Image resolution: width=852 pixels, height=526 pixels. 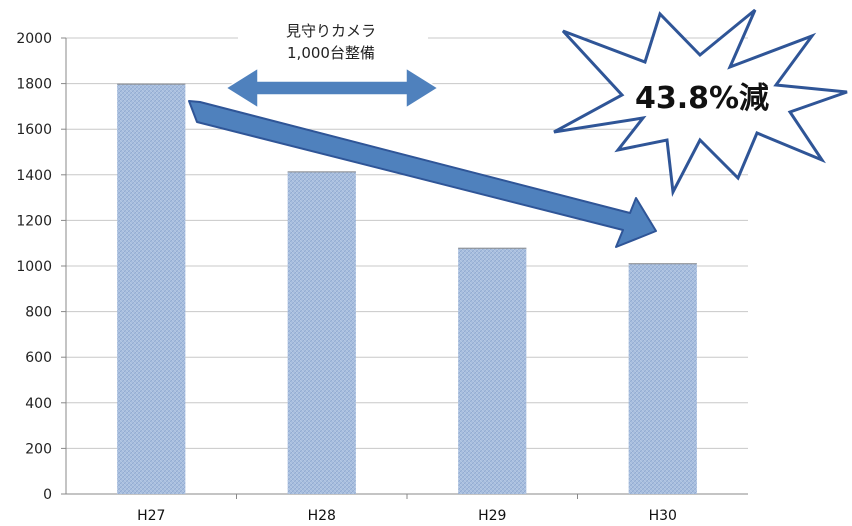 What do you see at coordinates (407, 516) in the screenshot?
I see `x-axis-category-labels: H27 H28 H29 H30` at bounding box center [407, 516].